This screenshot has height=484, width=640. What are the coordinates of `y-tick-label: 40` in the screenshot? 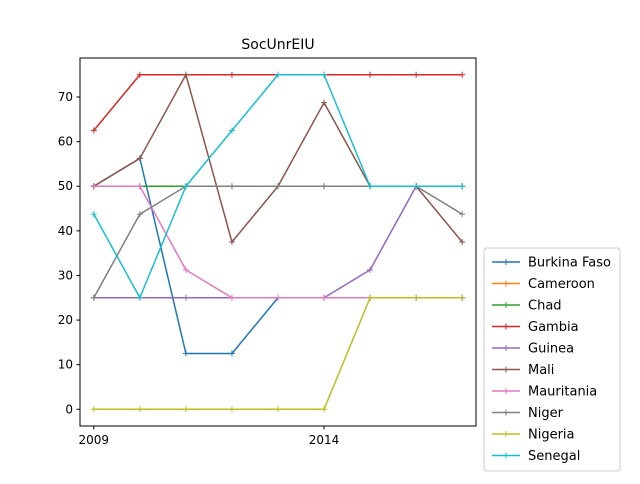 It's located at (65, 231).